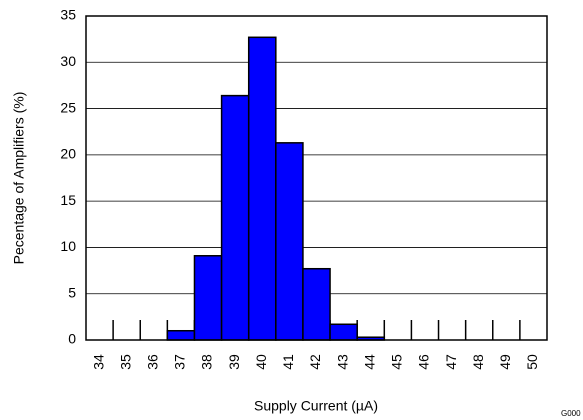 The height and width of the screenshot is (420, 583). Describe the element at coordinates (316, 406) in the screenshot. I see `x-axis-label: Supply Current (µA)` at that location.